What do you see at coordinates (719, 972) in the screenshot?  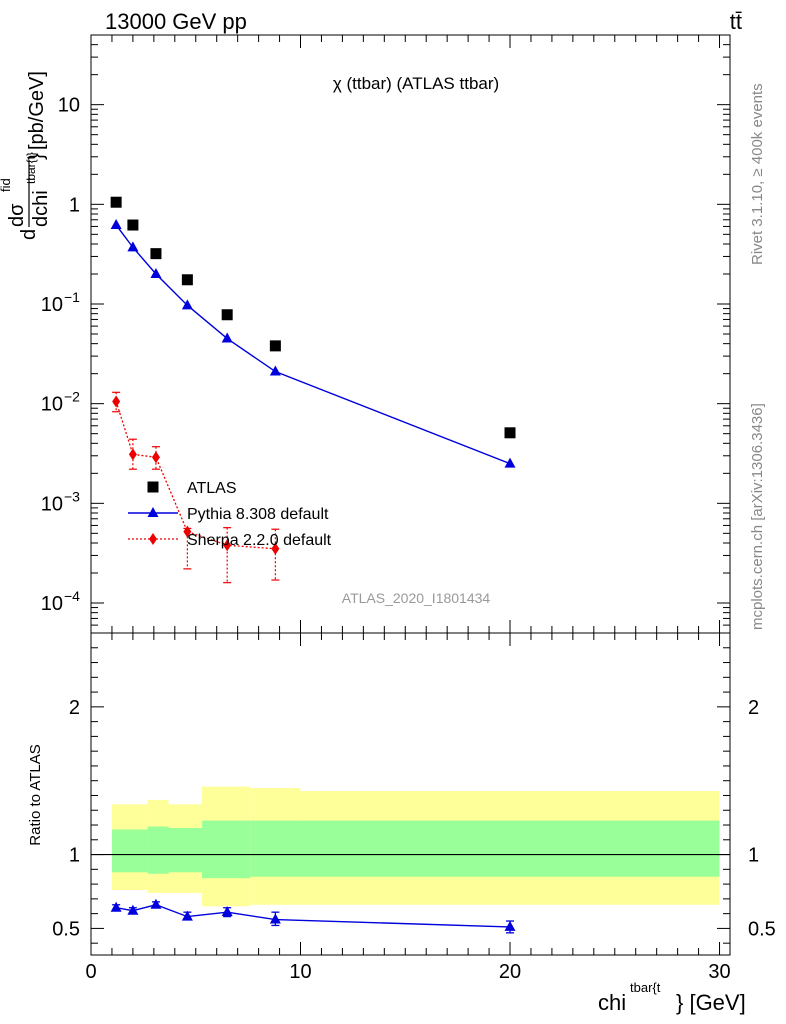 I see `x-tick-label: 30` at bounding box center [719, 972].